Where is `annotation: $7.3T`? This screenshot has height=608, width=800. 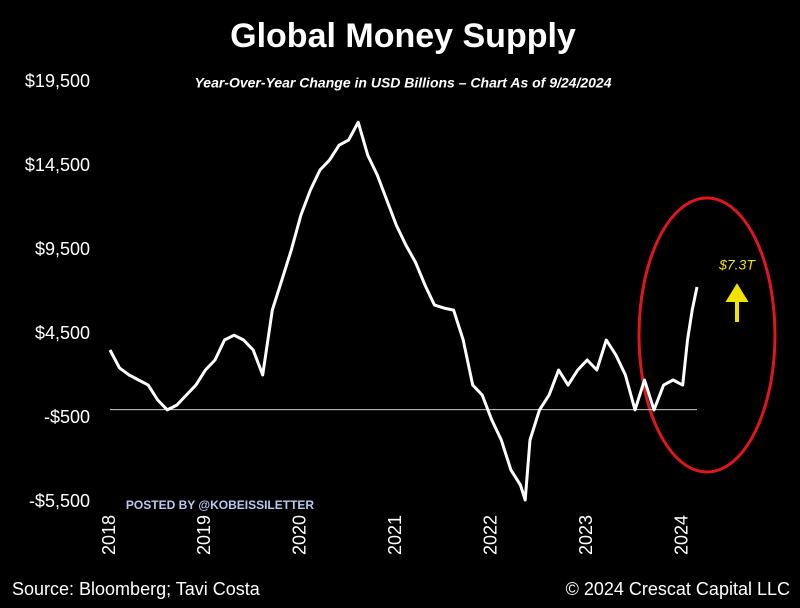 annotation: $7.3T is located at coordinates (737, 265).